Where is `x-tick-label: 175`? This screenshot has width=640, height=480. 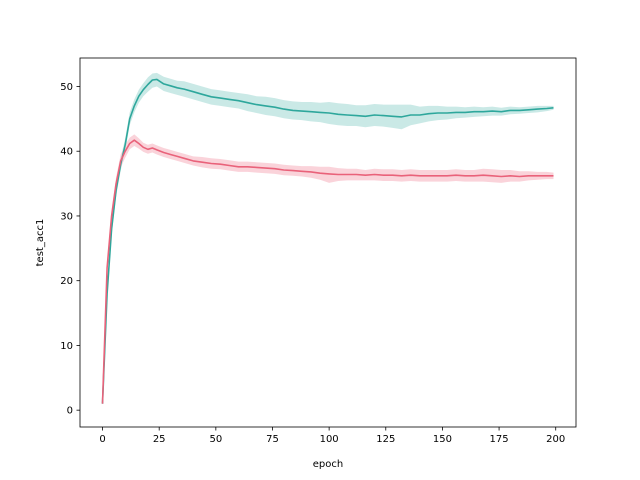
x-tick-label: 175 is located at coordinates (499, 439).